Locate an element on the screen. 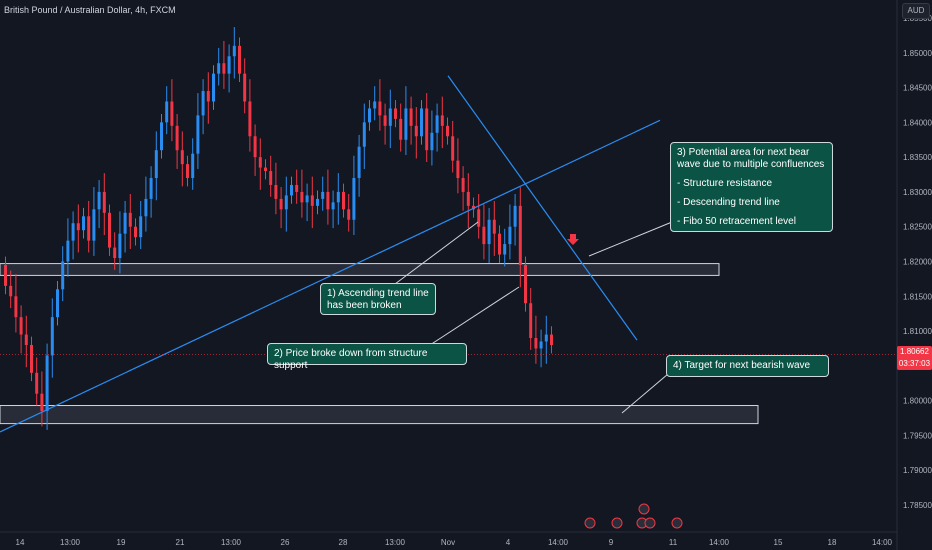  note-target: 4) Target for next bearish wave is located at coordinates (747, 366).